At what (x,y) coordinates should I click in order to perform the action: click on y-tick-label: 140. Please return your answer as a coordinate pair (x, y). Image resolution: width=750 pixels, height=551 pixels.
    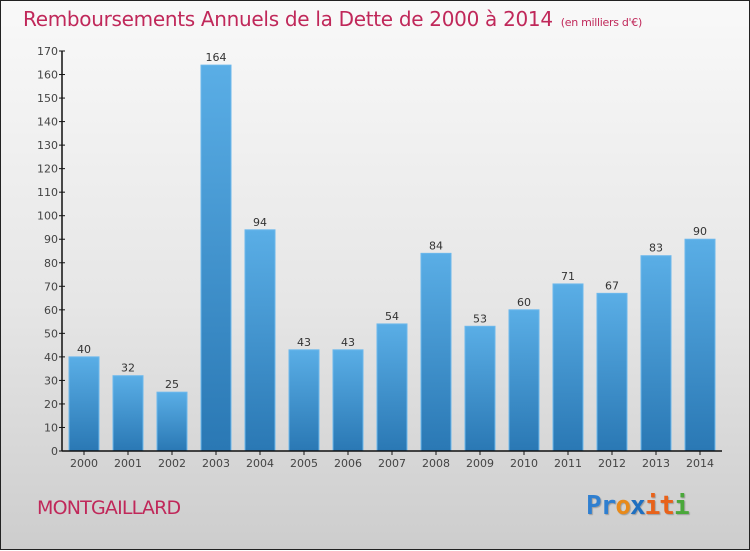
    Looking at the image, I should click on (47, 122).